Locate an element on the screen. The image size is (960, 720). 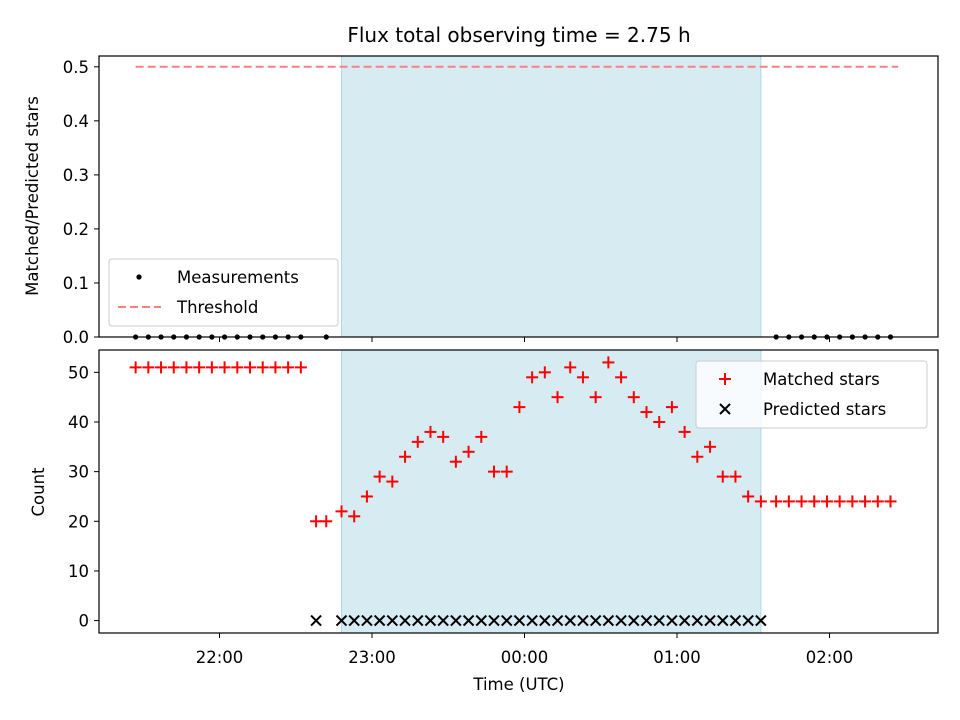
legend-measurements-marker is located at coordinates (139, 277).